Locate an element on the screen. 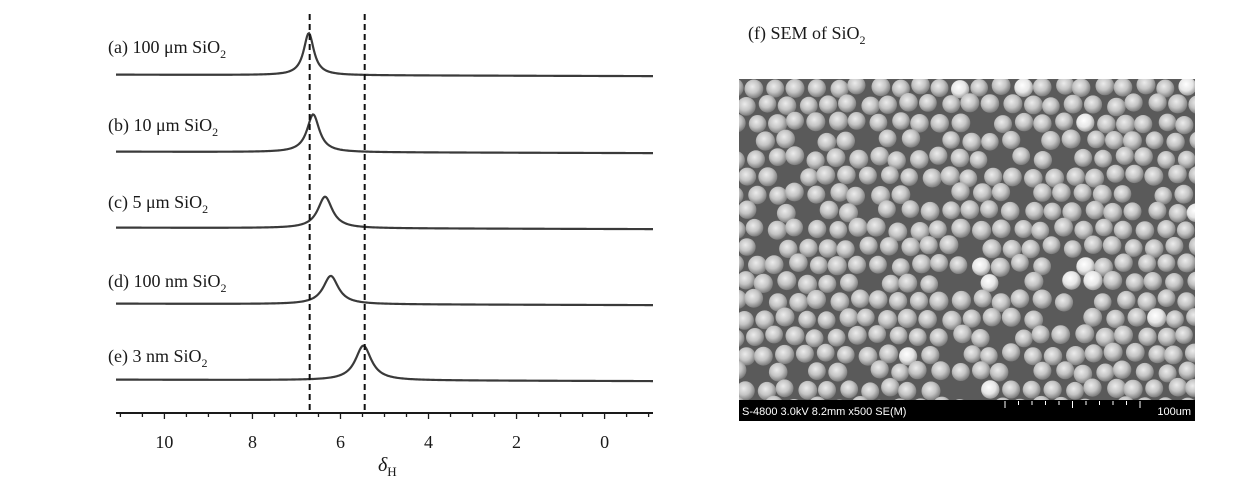 This screenshot has width=1246, height=487. sem-title-subscript: 2 is located at coordinates (863, 40).